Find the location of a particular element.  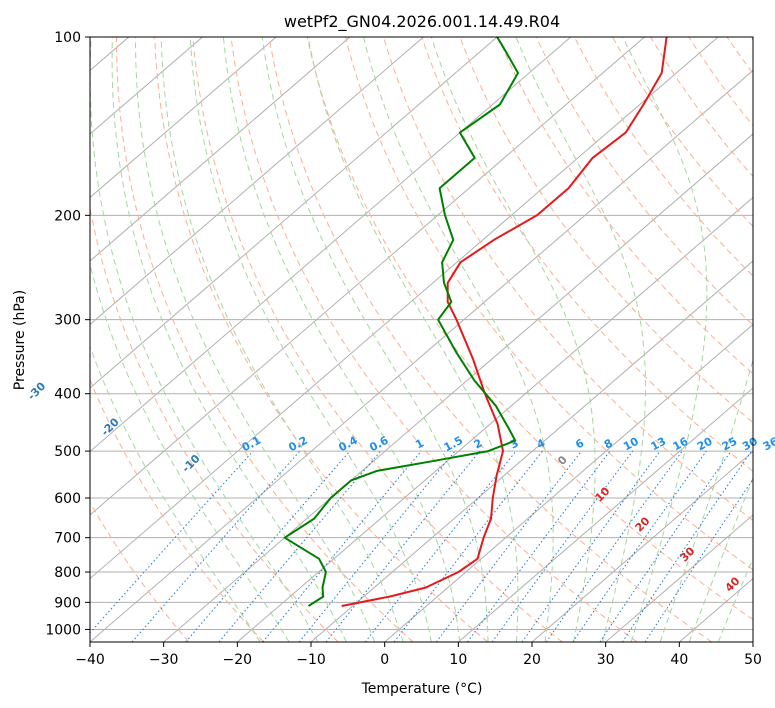

x-tick-label: −10 is located at coordinates (311, 660).